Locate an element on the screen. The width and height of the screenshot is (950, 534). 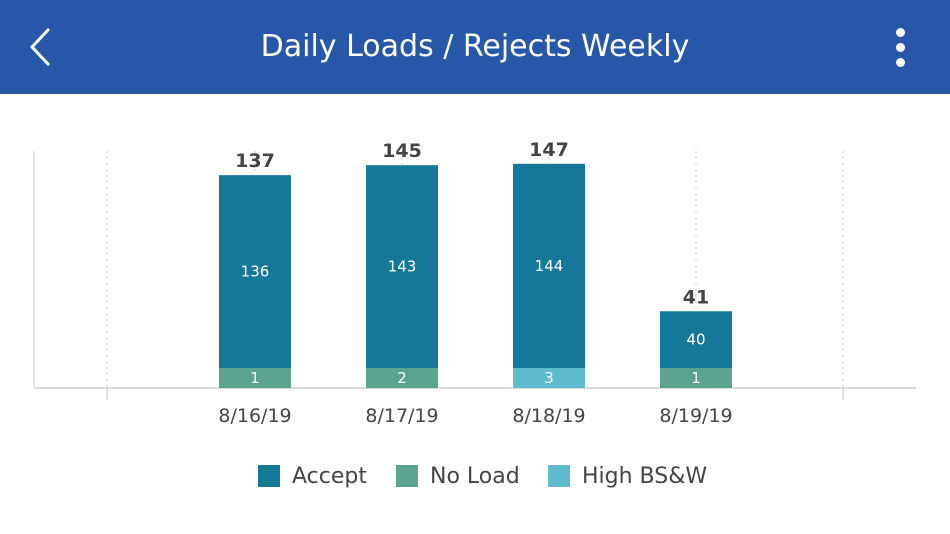
page-title: Daily Loads / Rejects Weekly is located at coordinates (475, 46).